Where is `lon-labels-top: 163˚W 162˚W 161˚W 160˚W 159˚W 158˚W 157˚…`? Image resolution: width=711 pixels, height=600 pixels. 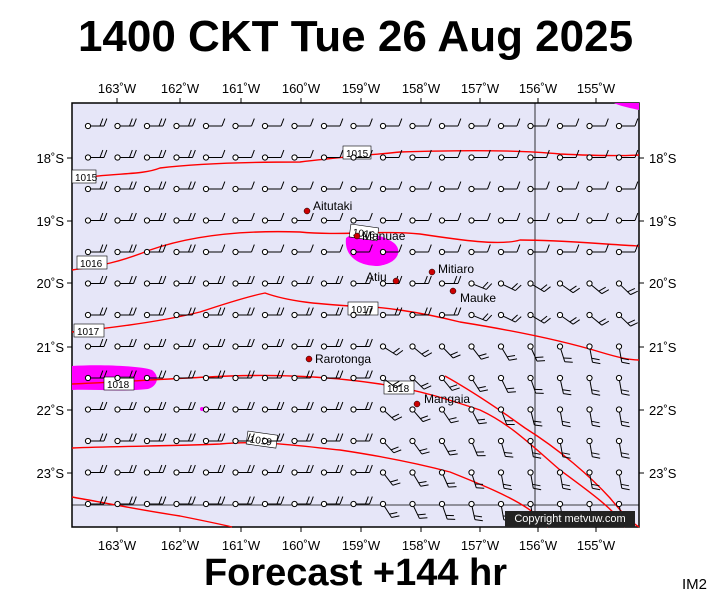
lon-labels-top: 163˚W 162˚W 161˚W 160˚W 159˚W 158˚W 157˚… is located at coordinates (357, 88).